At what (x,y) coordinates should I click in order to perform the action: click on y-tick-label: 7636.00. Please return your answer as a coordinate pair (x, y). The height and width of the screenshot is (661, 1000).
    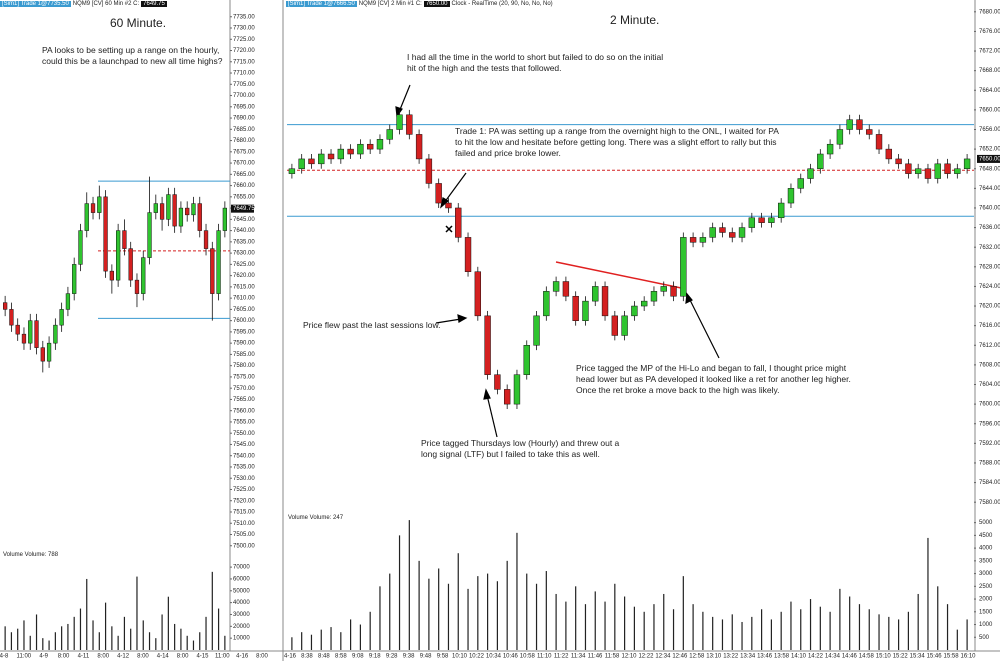
    Looking at the image, I should click on (989, 228).